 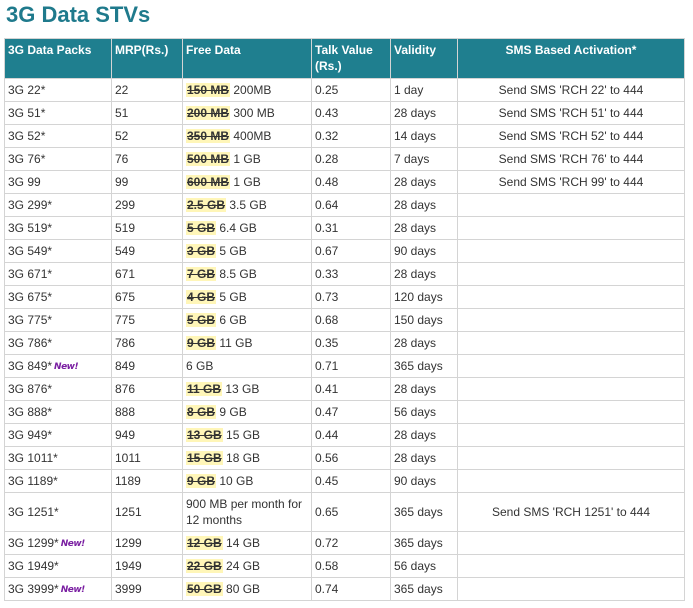 What do you see at coordinates (351, 320) in the screenshot?
I see `talk-value-cell: 0.68` at bounding box center [351, 320].